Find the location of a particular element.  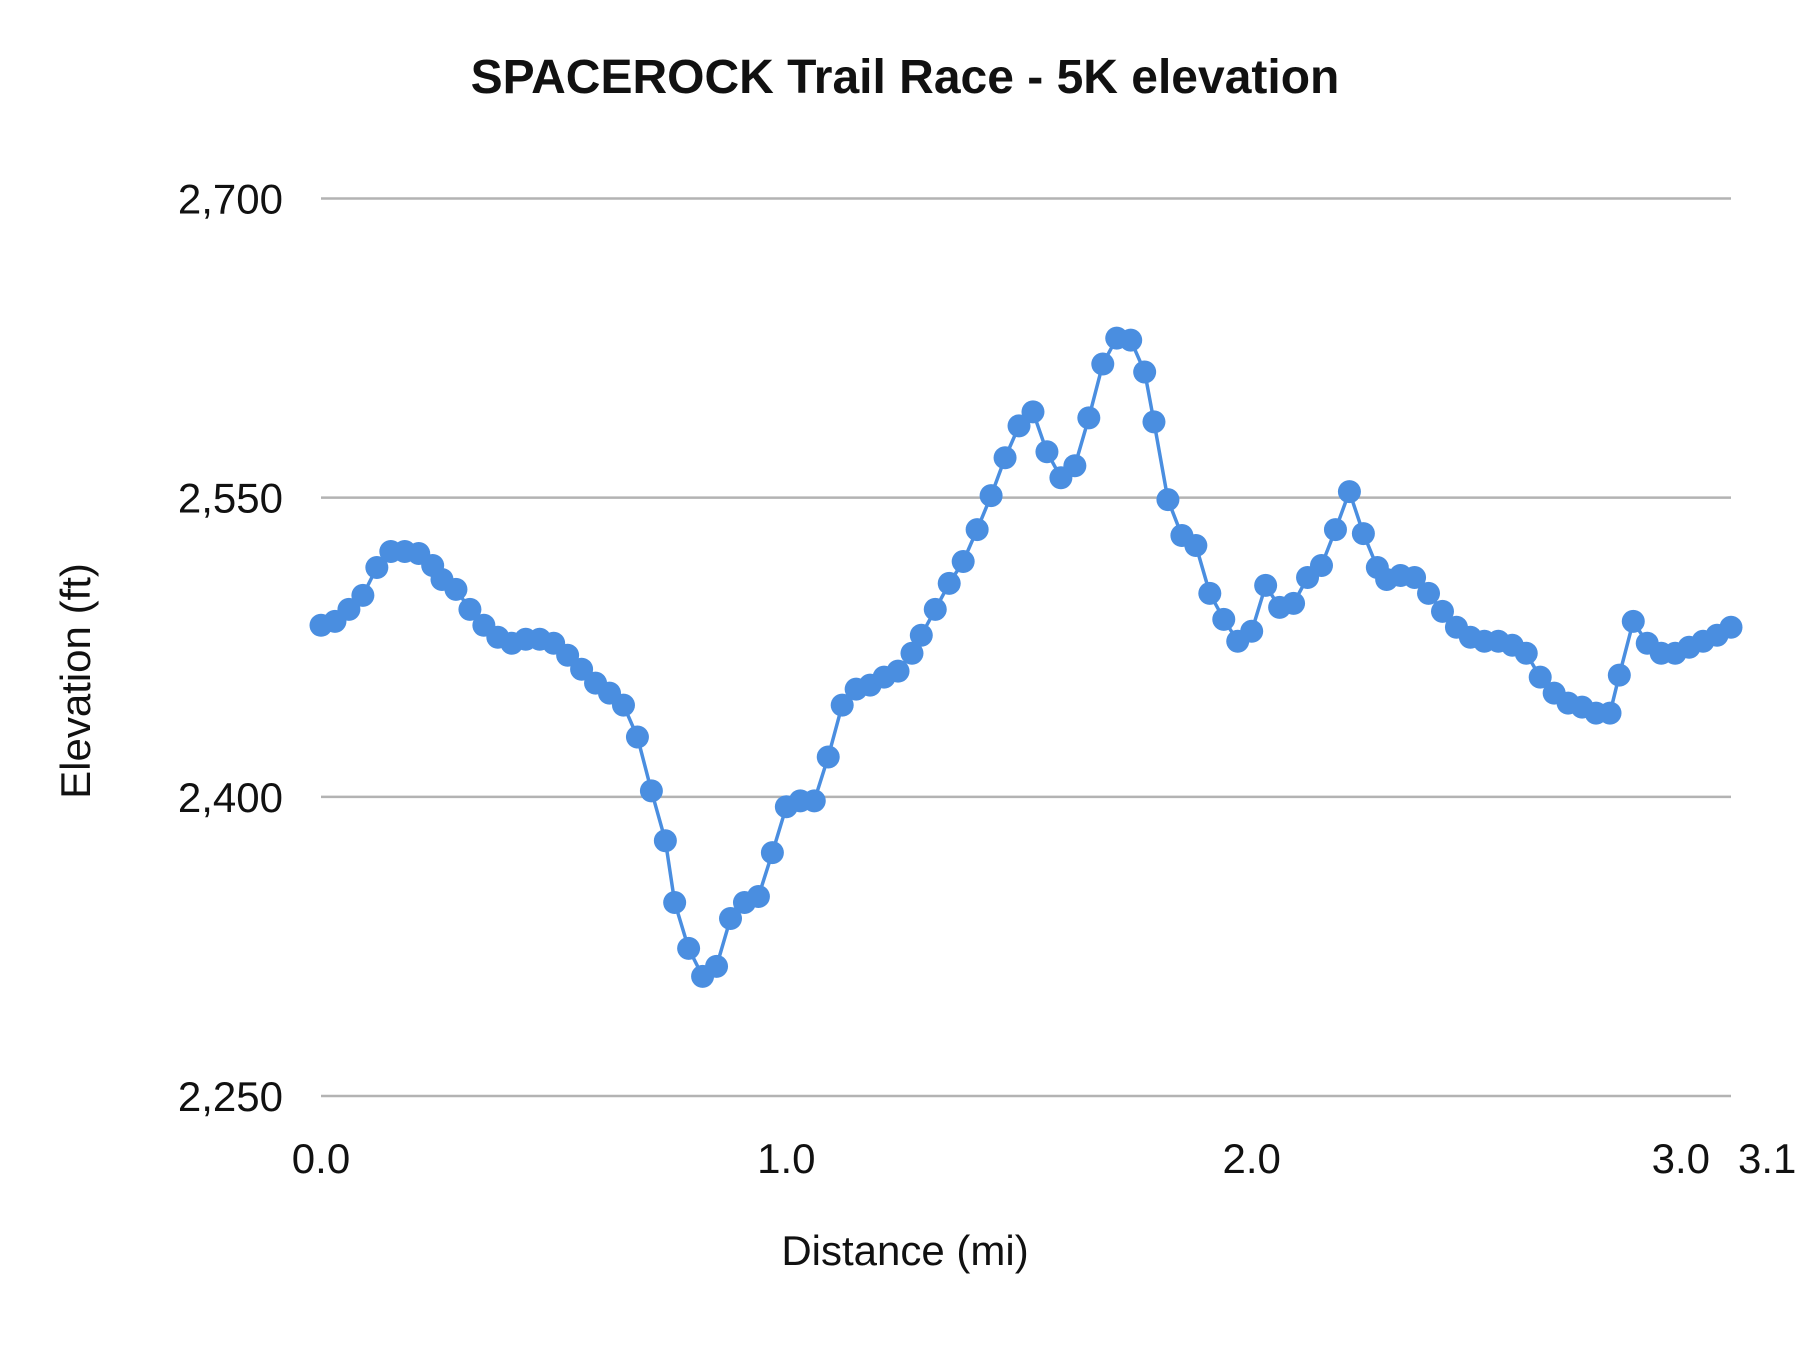

y-axis-title: Elevation (ft) is located at coordinates (75, 681).